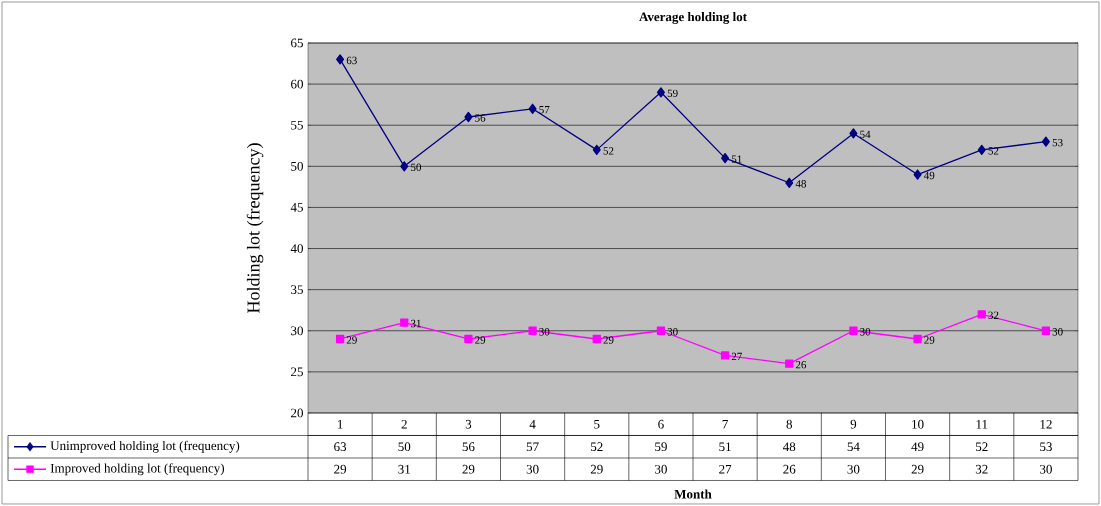  I want to click on x-tick-label: 12, so click(1046, 424).